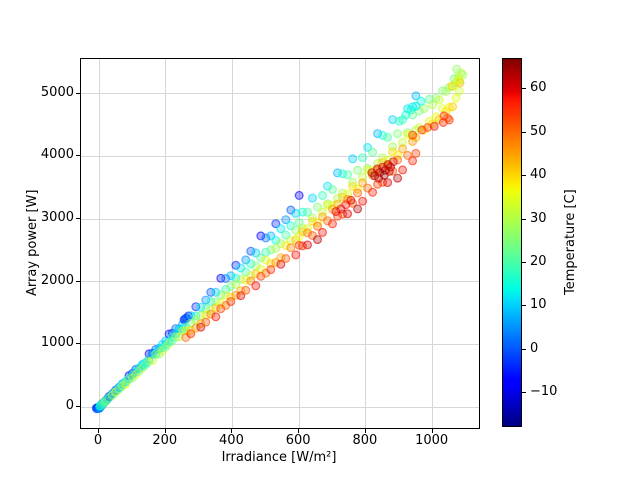  What do you see at coordinates (57, 280) in the screenshot?
I see `y-tick-label: 2000` at bounding box center [57, 280].